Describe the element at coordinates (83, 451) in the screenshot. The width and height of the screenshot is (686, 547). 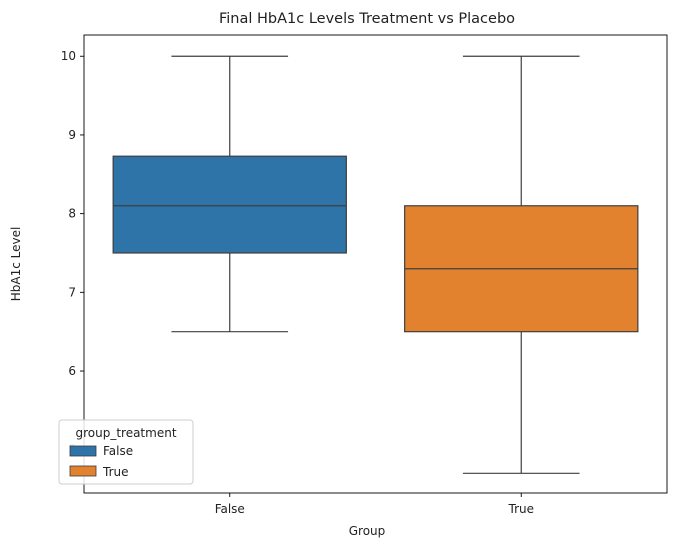
I see `legend-swatch-false` at that location.